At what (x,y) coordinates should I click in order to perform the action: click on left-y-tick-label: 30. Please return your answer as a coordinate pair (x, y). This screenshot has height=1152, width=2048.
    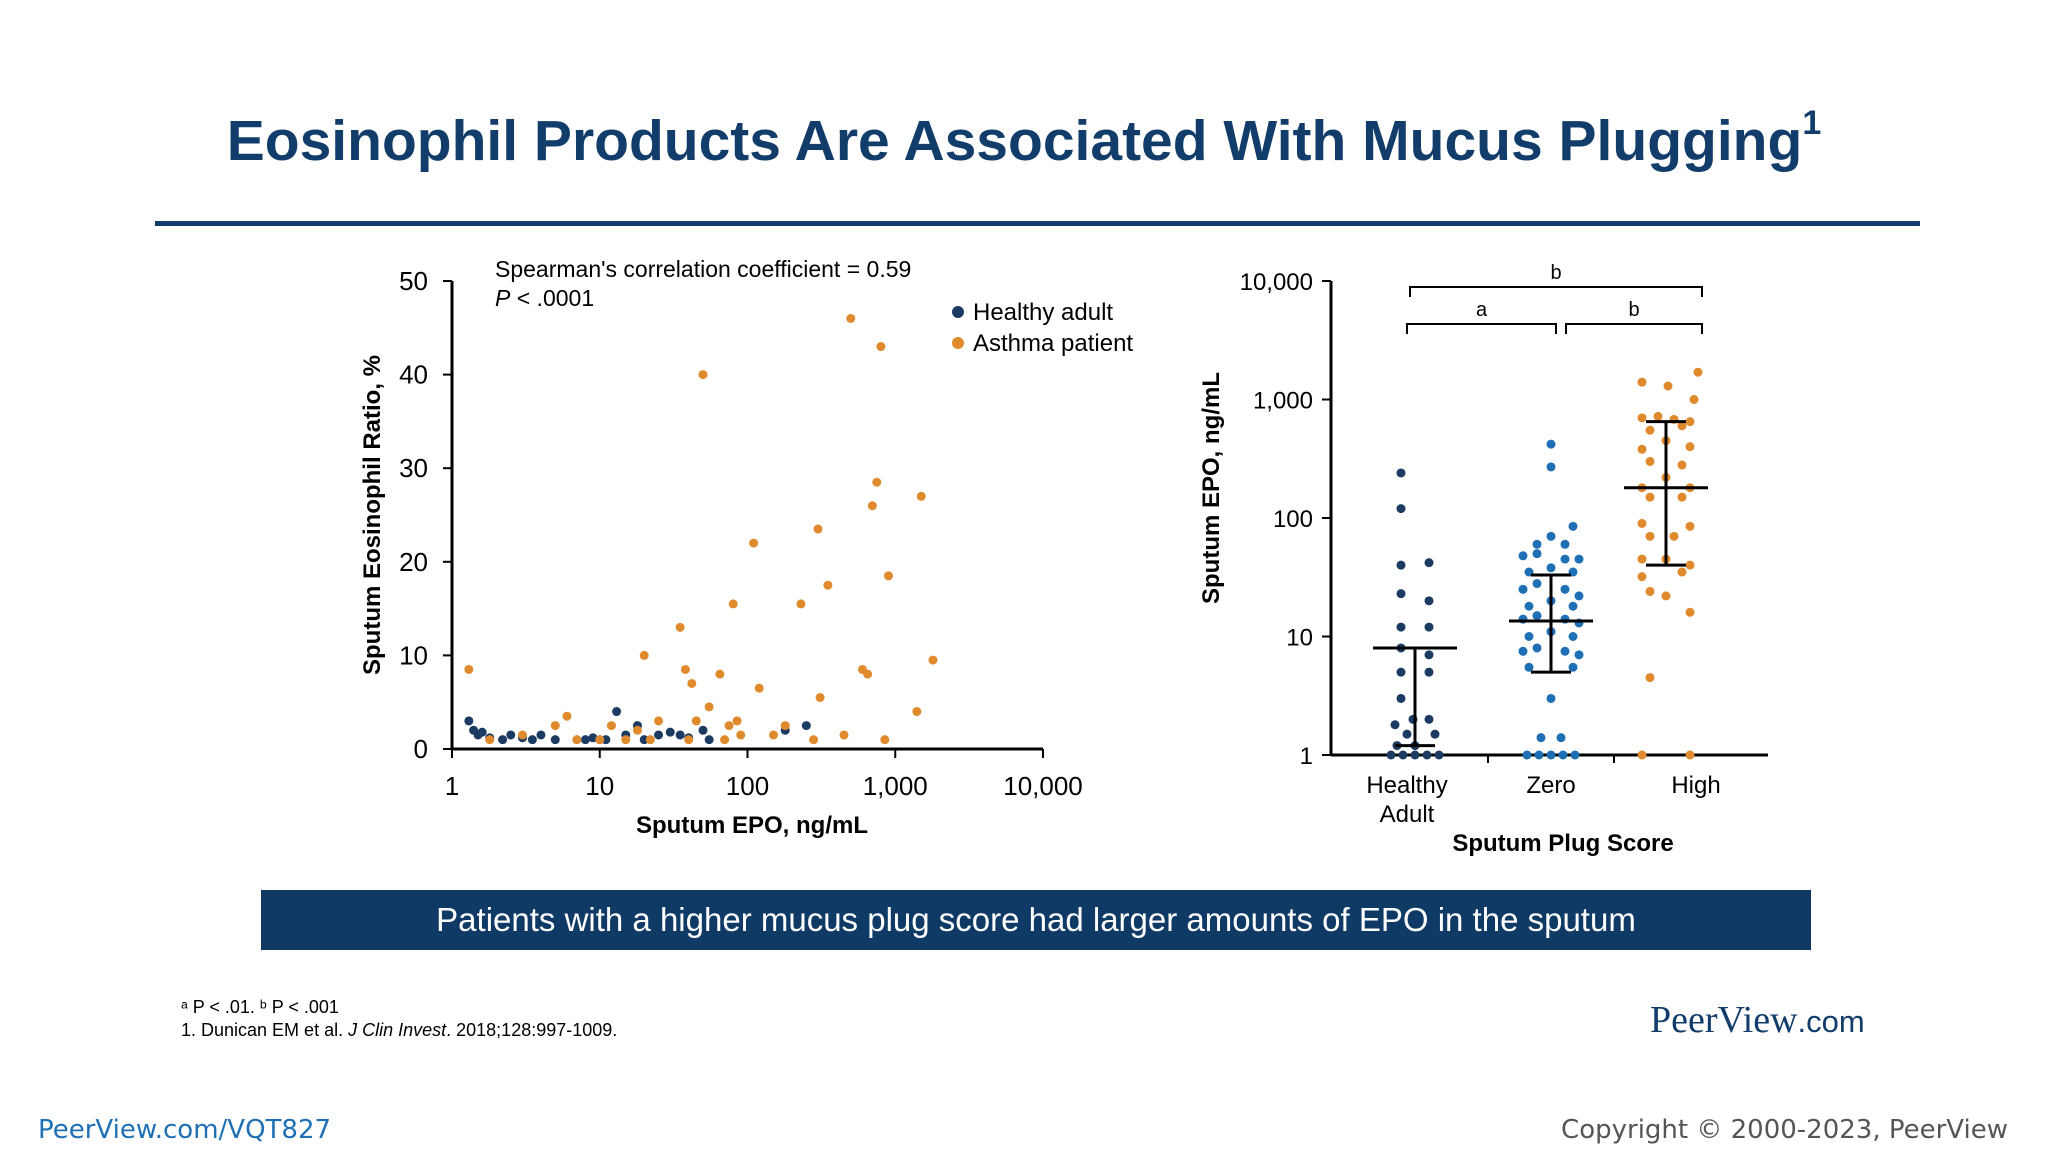
    Looking at the image, I should click on (413, 468).